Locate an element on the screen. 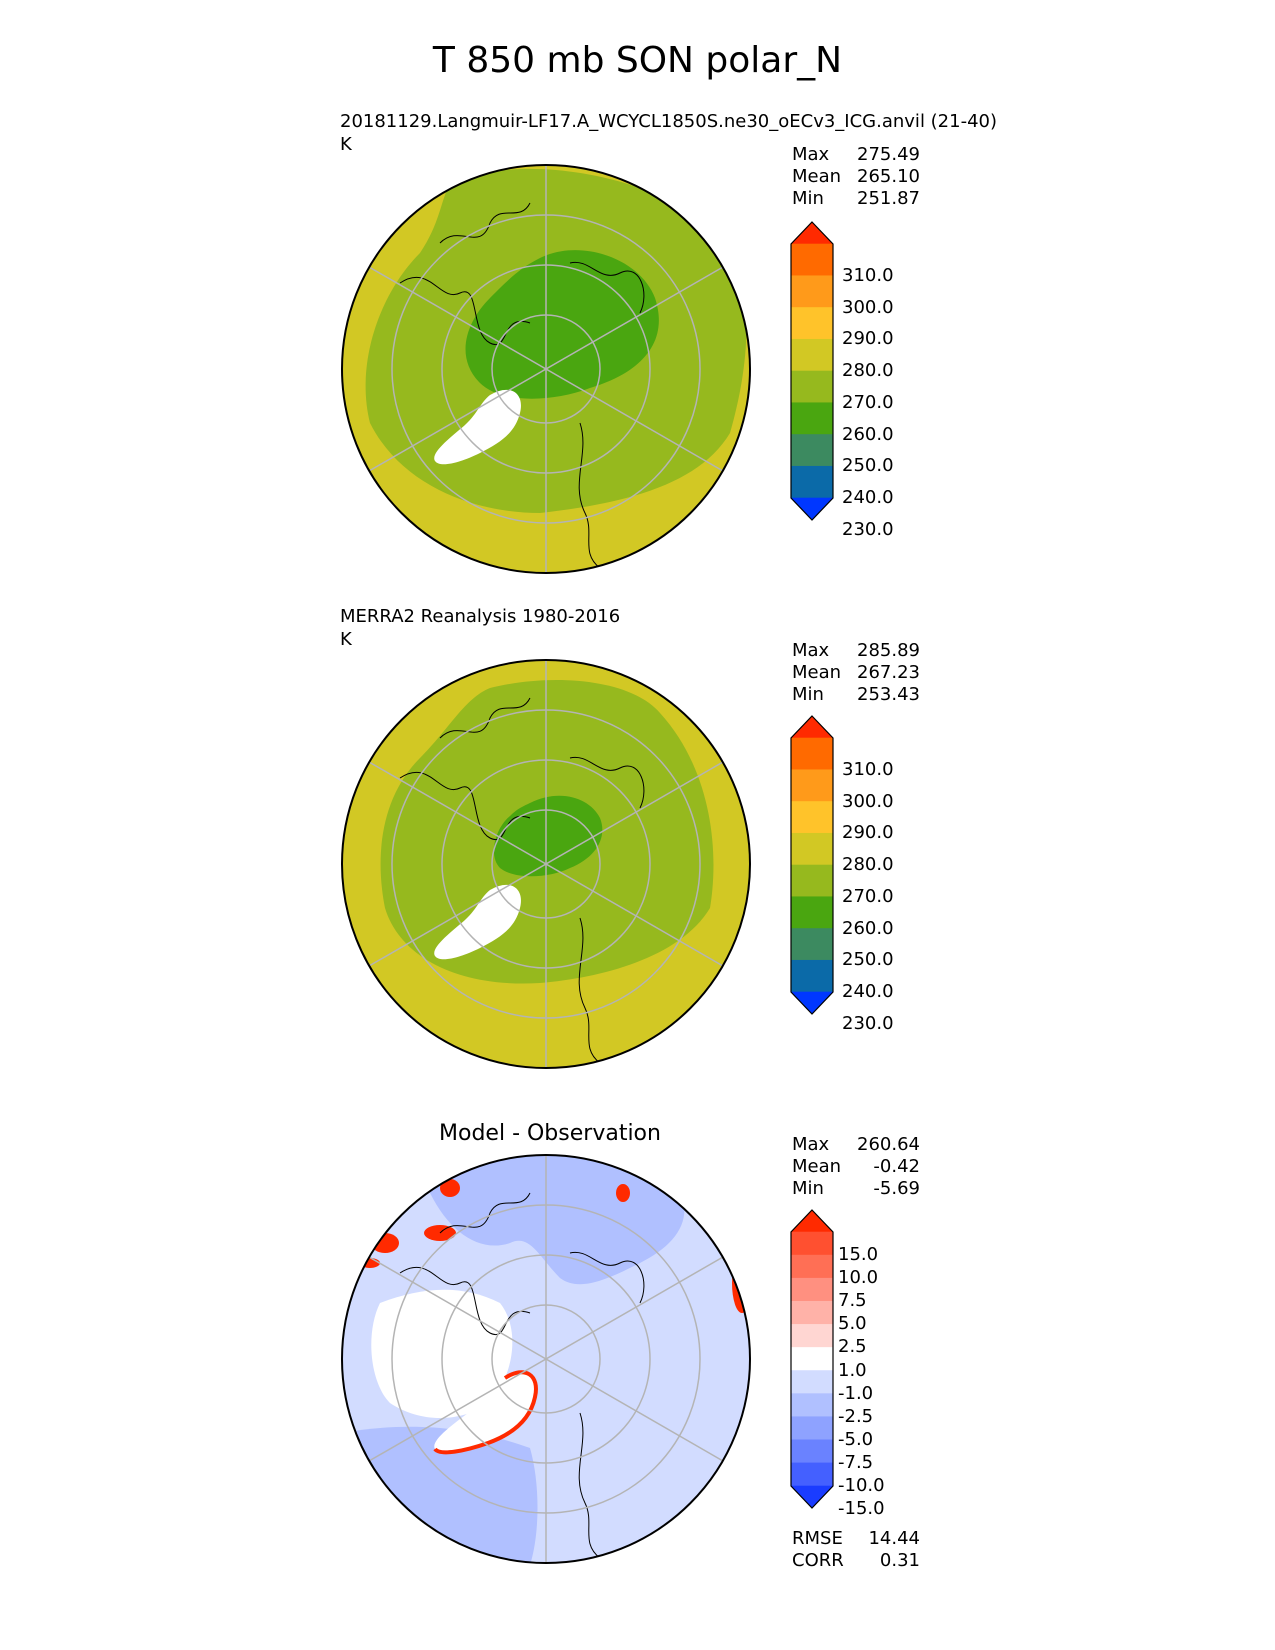 The width and height of the screenshot is (1275, 1650). panel3-coastlines is located at coordinates (522, 1375).